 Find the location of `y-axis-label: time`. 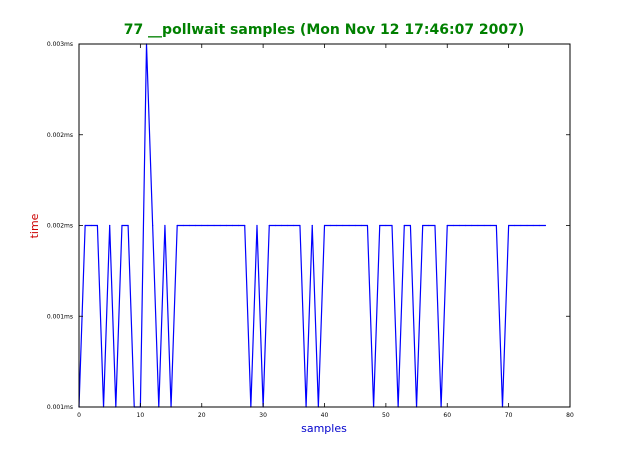

y-axis-label: time is located at coordinates (34, 225).